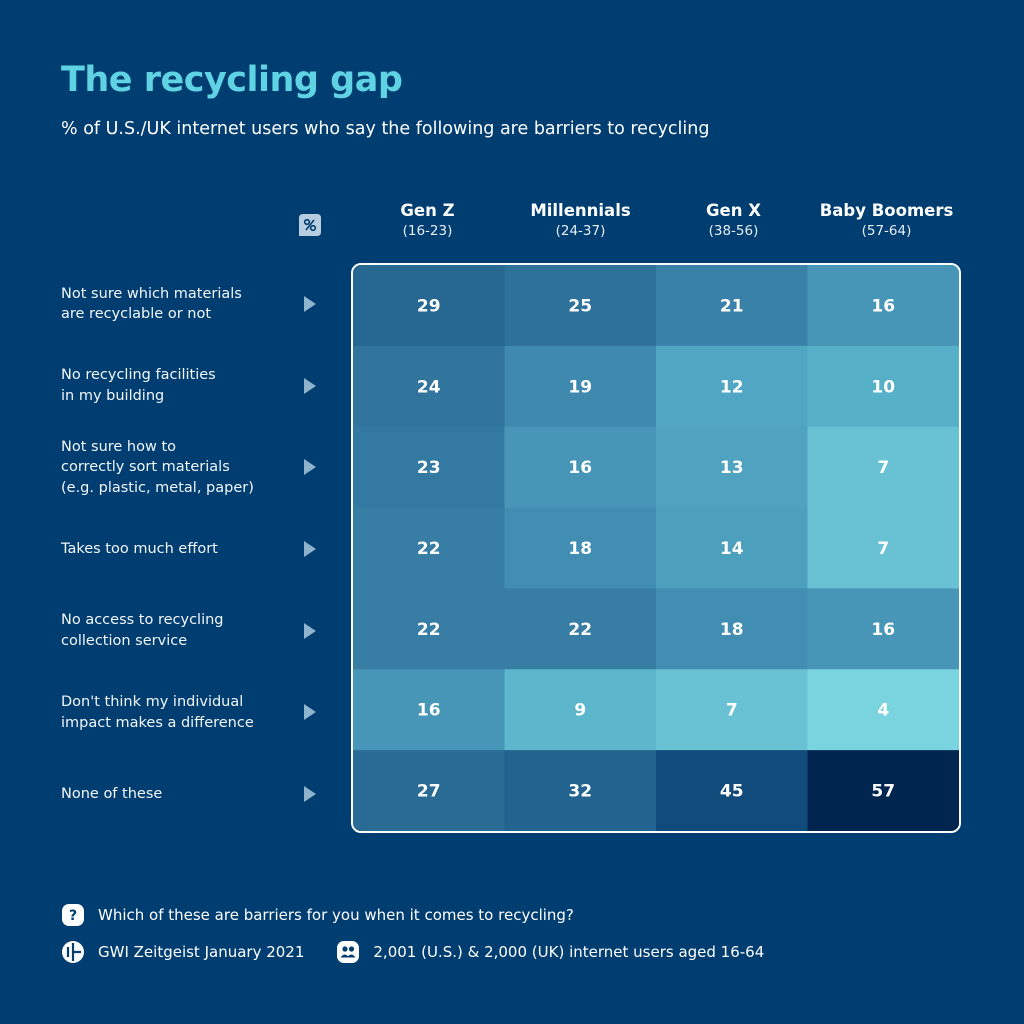 This screenshot has width=1024, height=1024. Describe the element at coordinates (310, 225) in the screenshot. I see `filter-icon` at that location.